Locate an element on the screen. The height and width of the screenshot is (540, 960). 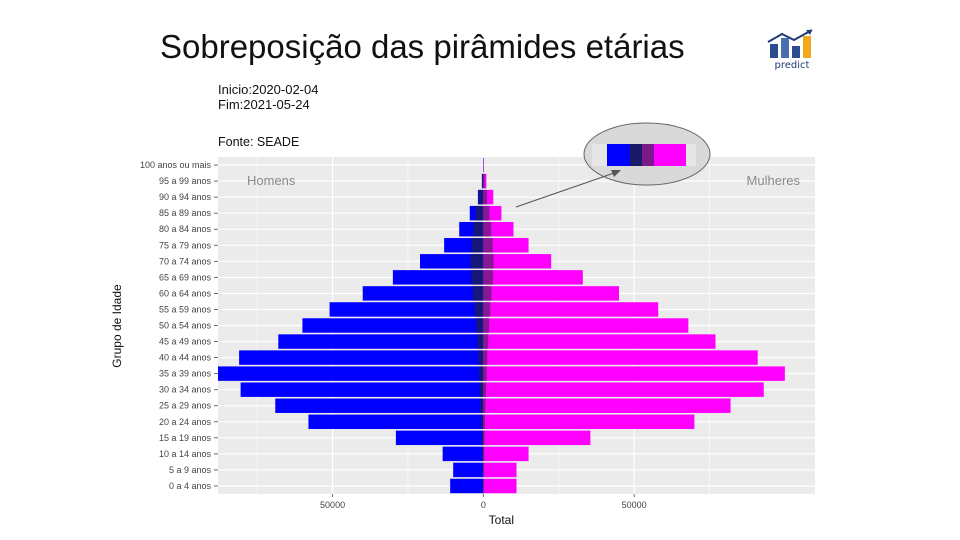
y-tick-label: 0 a 4 anos is located at coordinates (190, 486).